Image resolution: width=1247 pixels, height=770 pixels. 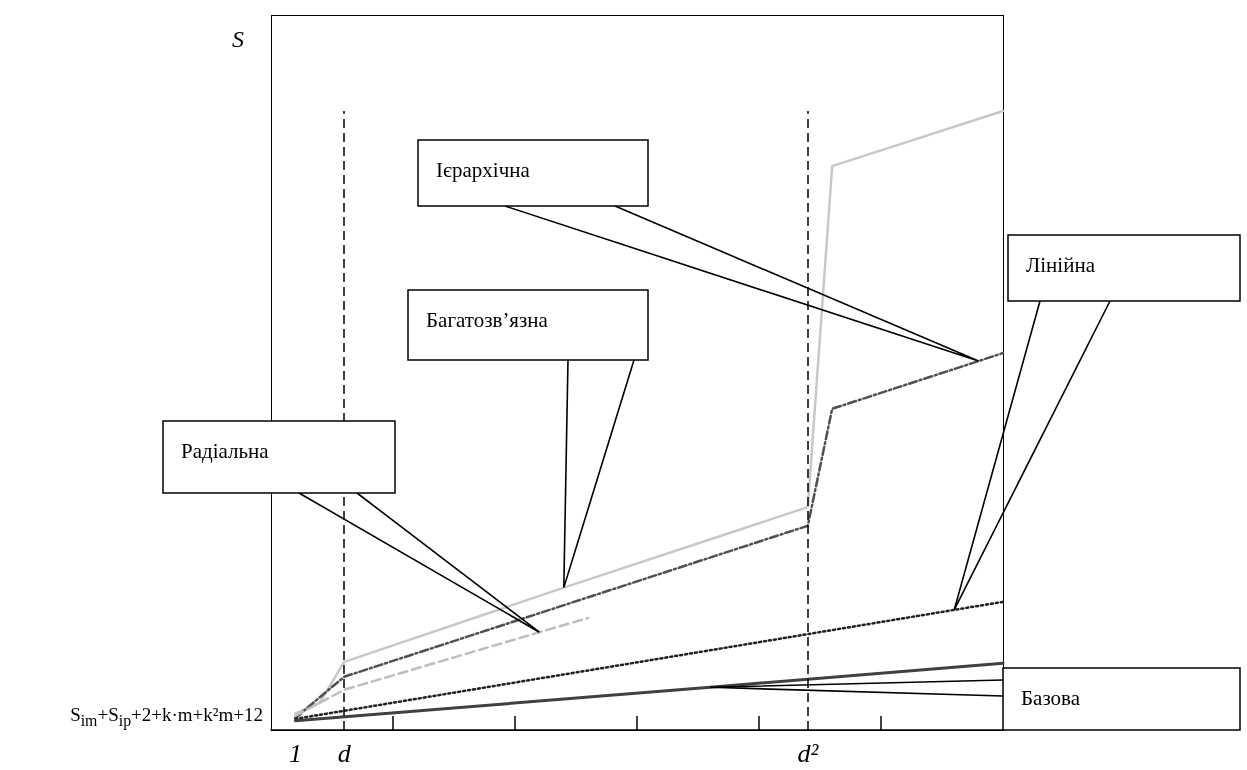 What do you see at coordinates (295, 753) in the screenshot?
I see `x-tick-label: 1` at bounding box center [295, 753].